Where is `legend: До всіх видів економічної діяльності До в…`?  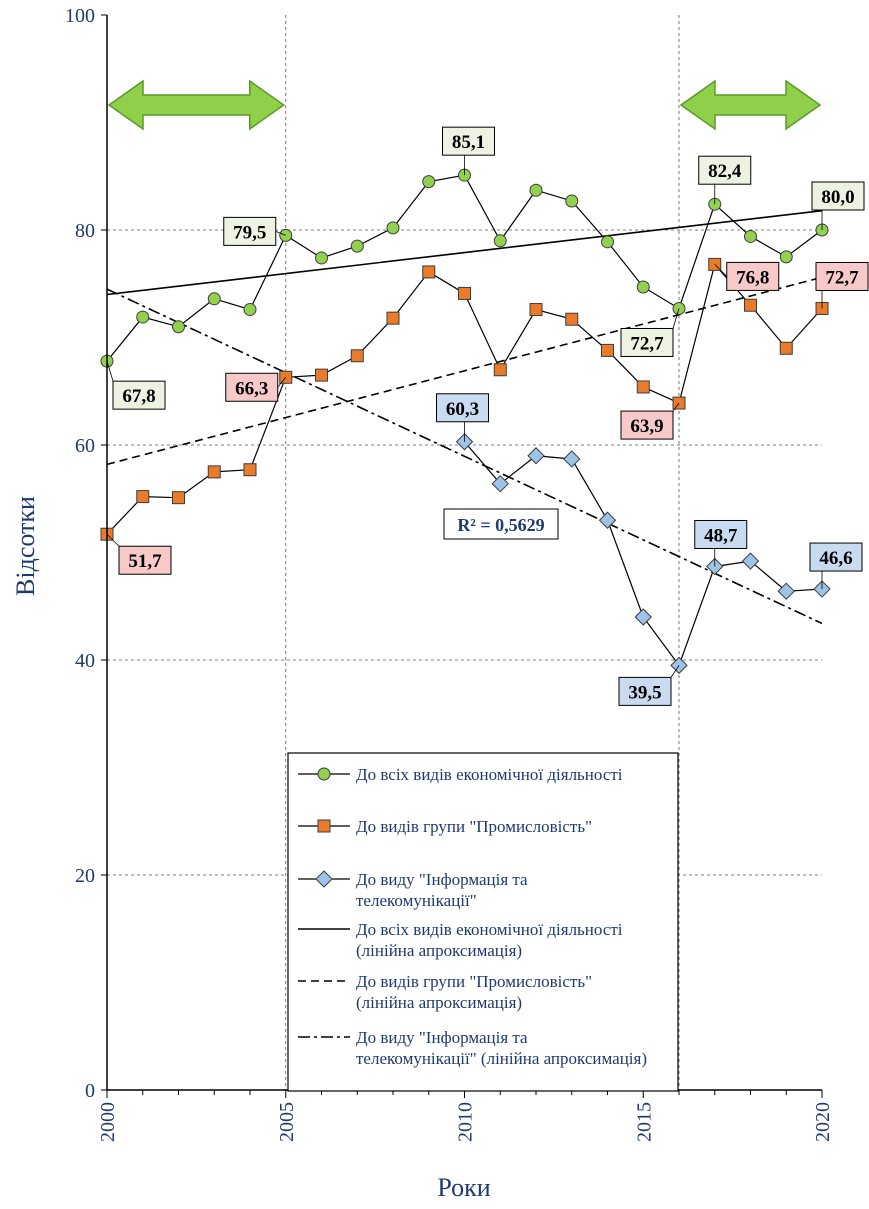 legend: До всіх видів економічної діяльності До в… is located at coordinates (483, 922).